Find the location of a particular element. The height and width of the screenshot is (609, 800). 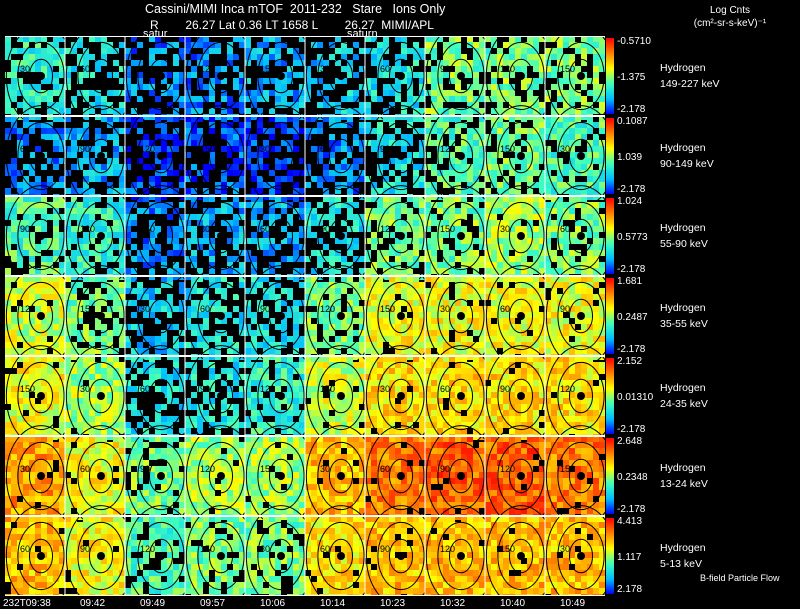

footnote: B-field Particle Flow is located at coordinates (740, 578).